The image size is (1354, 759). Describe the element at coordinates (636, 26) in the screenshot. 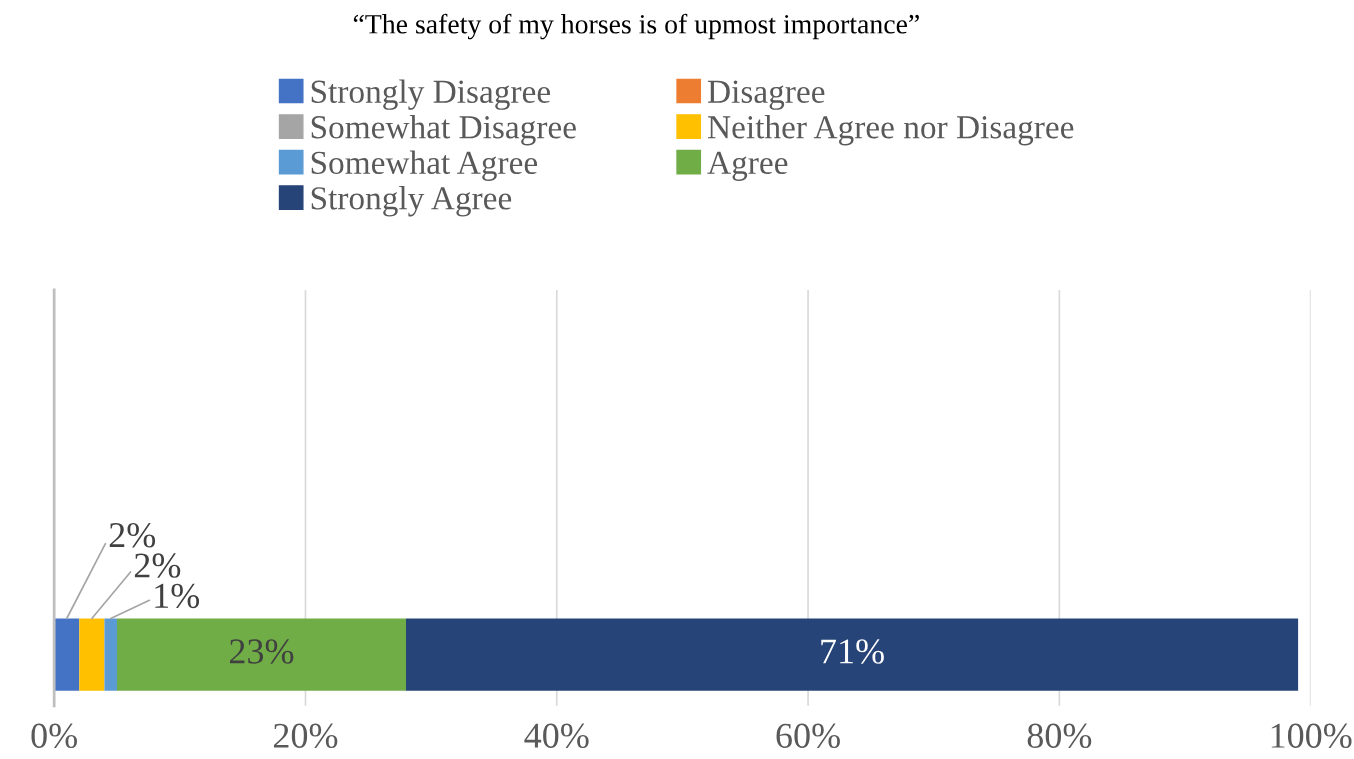

I see `chart-title: “The safety of my horses is of upmost importance”` at that location.